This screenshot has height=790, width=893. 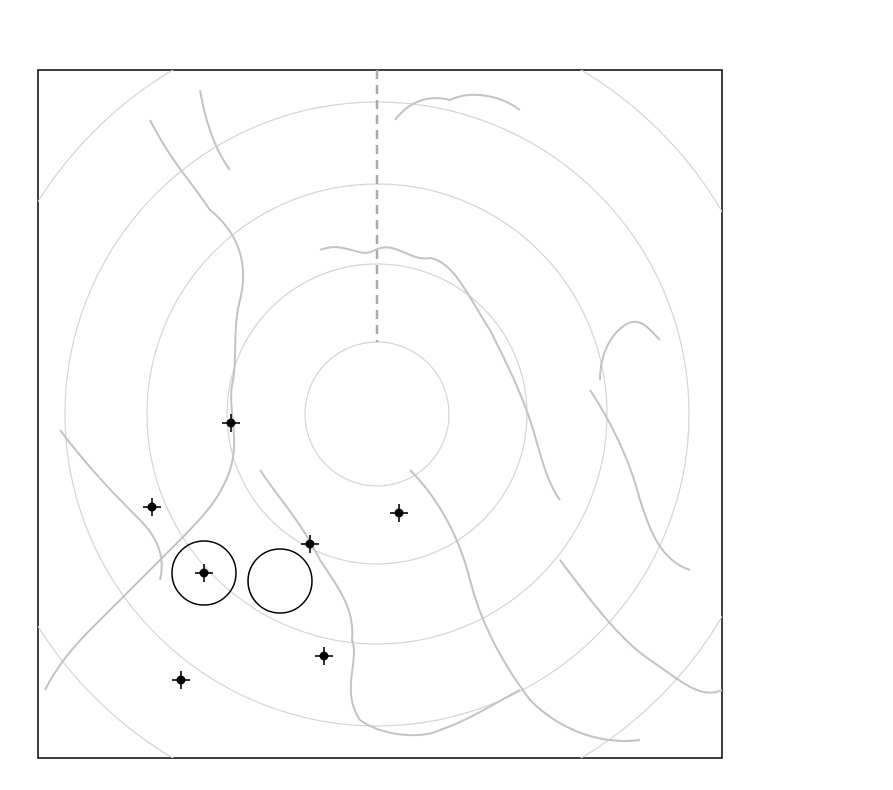 I want to click on sas-fov-circle, so click(x=204, y=573).